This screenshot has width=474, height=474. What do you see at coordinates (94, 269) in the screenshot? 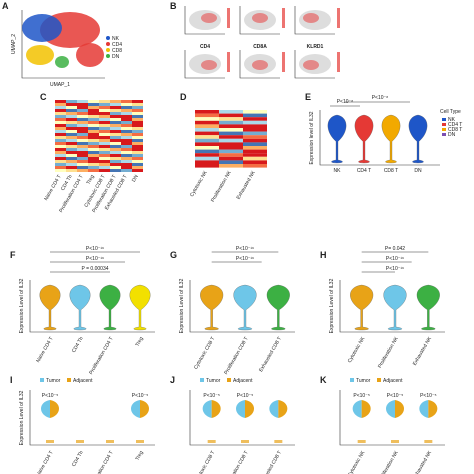
I see `p-value: P = 0.00034` at bounding box center [94, 269].